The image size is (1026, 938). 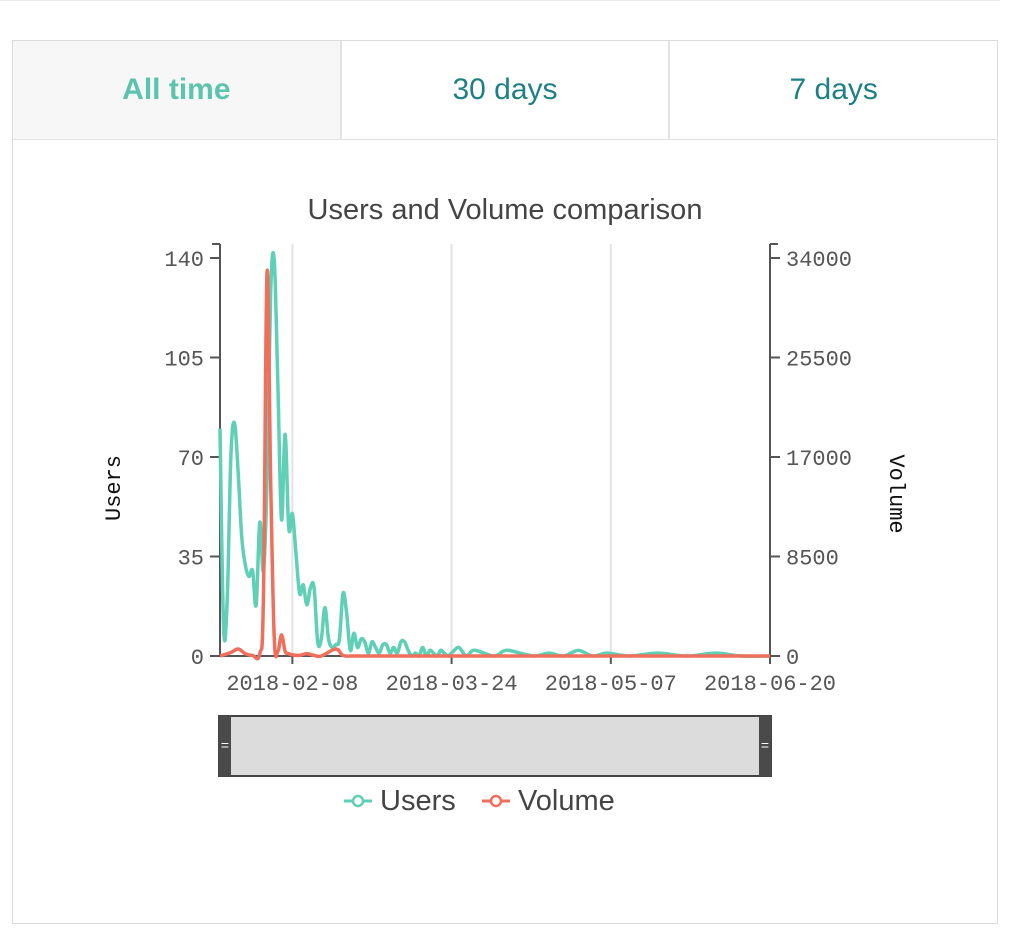 I want to click on y-tick-label: 140, so click(x=184, y=260).